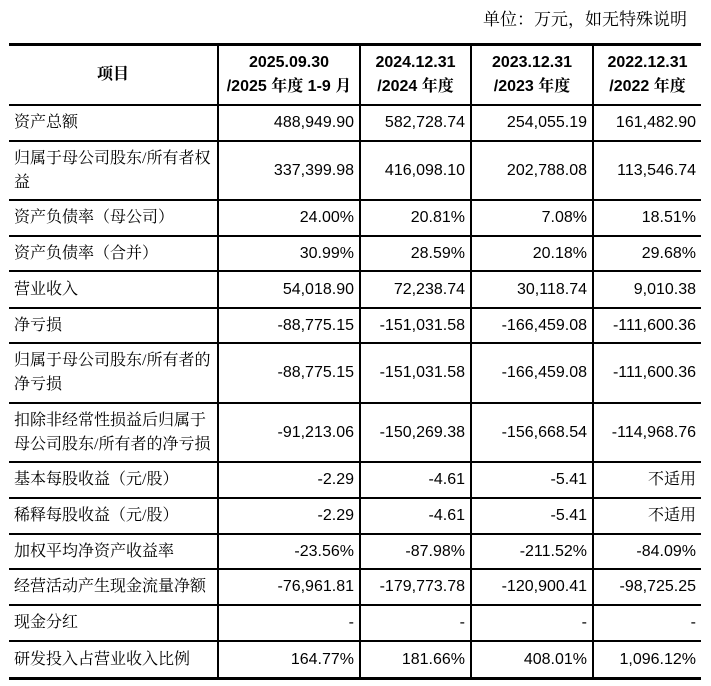 This screenshot has width=711, height=686. I want to click on cell-value: 24.00%, so click(288, 219).